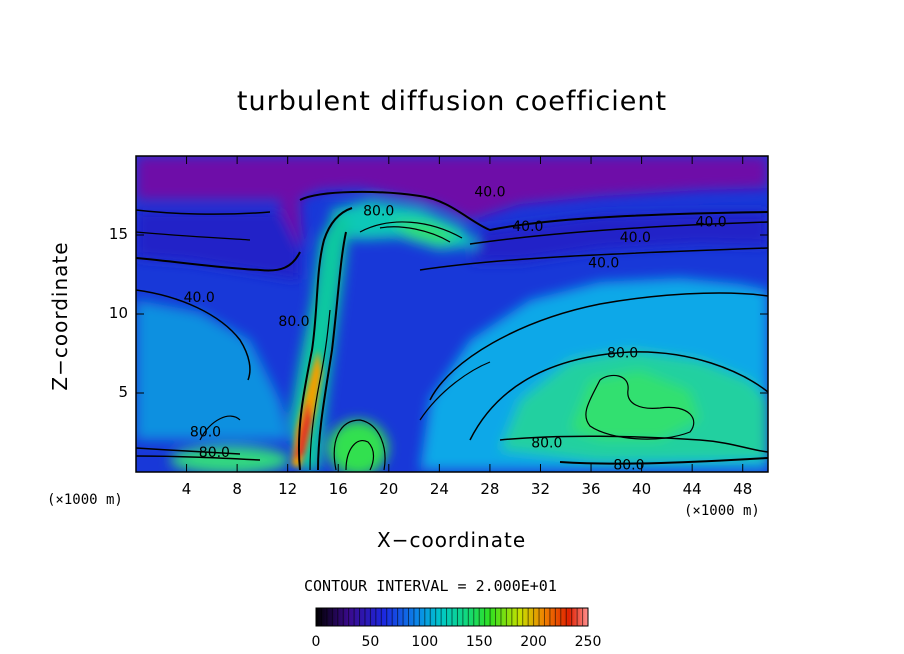 The width and height of the screenshot is (904, 654). I want to click on colorbar-frame, so click(452, 617).